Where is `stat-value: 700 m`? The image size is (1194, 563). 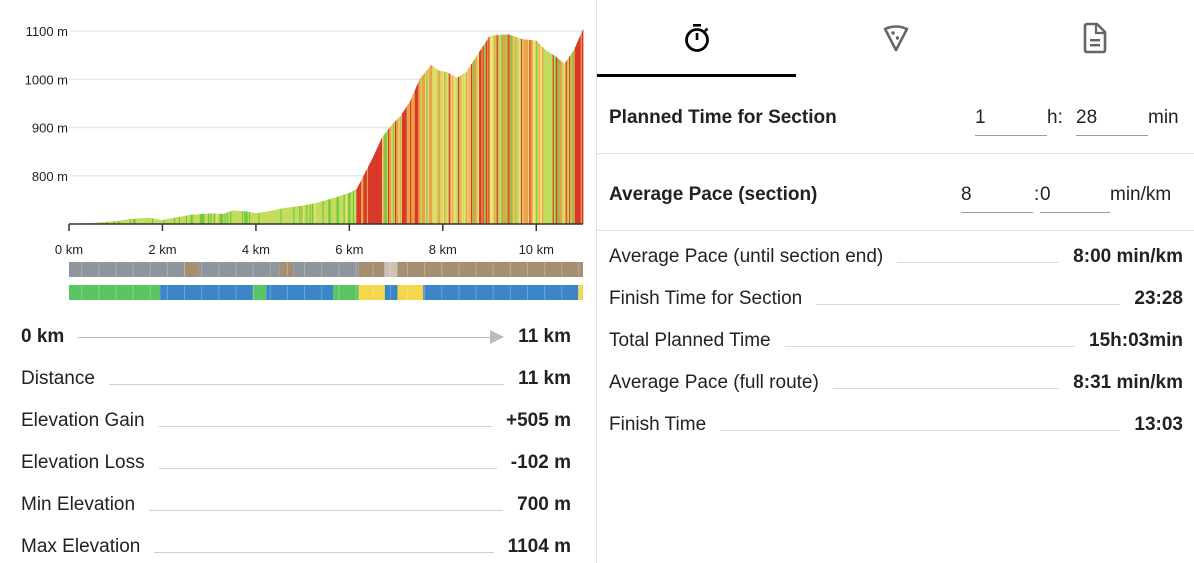
stat-value: 700 m is located at coordinates (544, 504).